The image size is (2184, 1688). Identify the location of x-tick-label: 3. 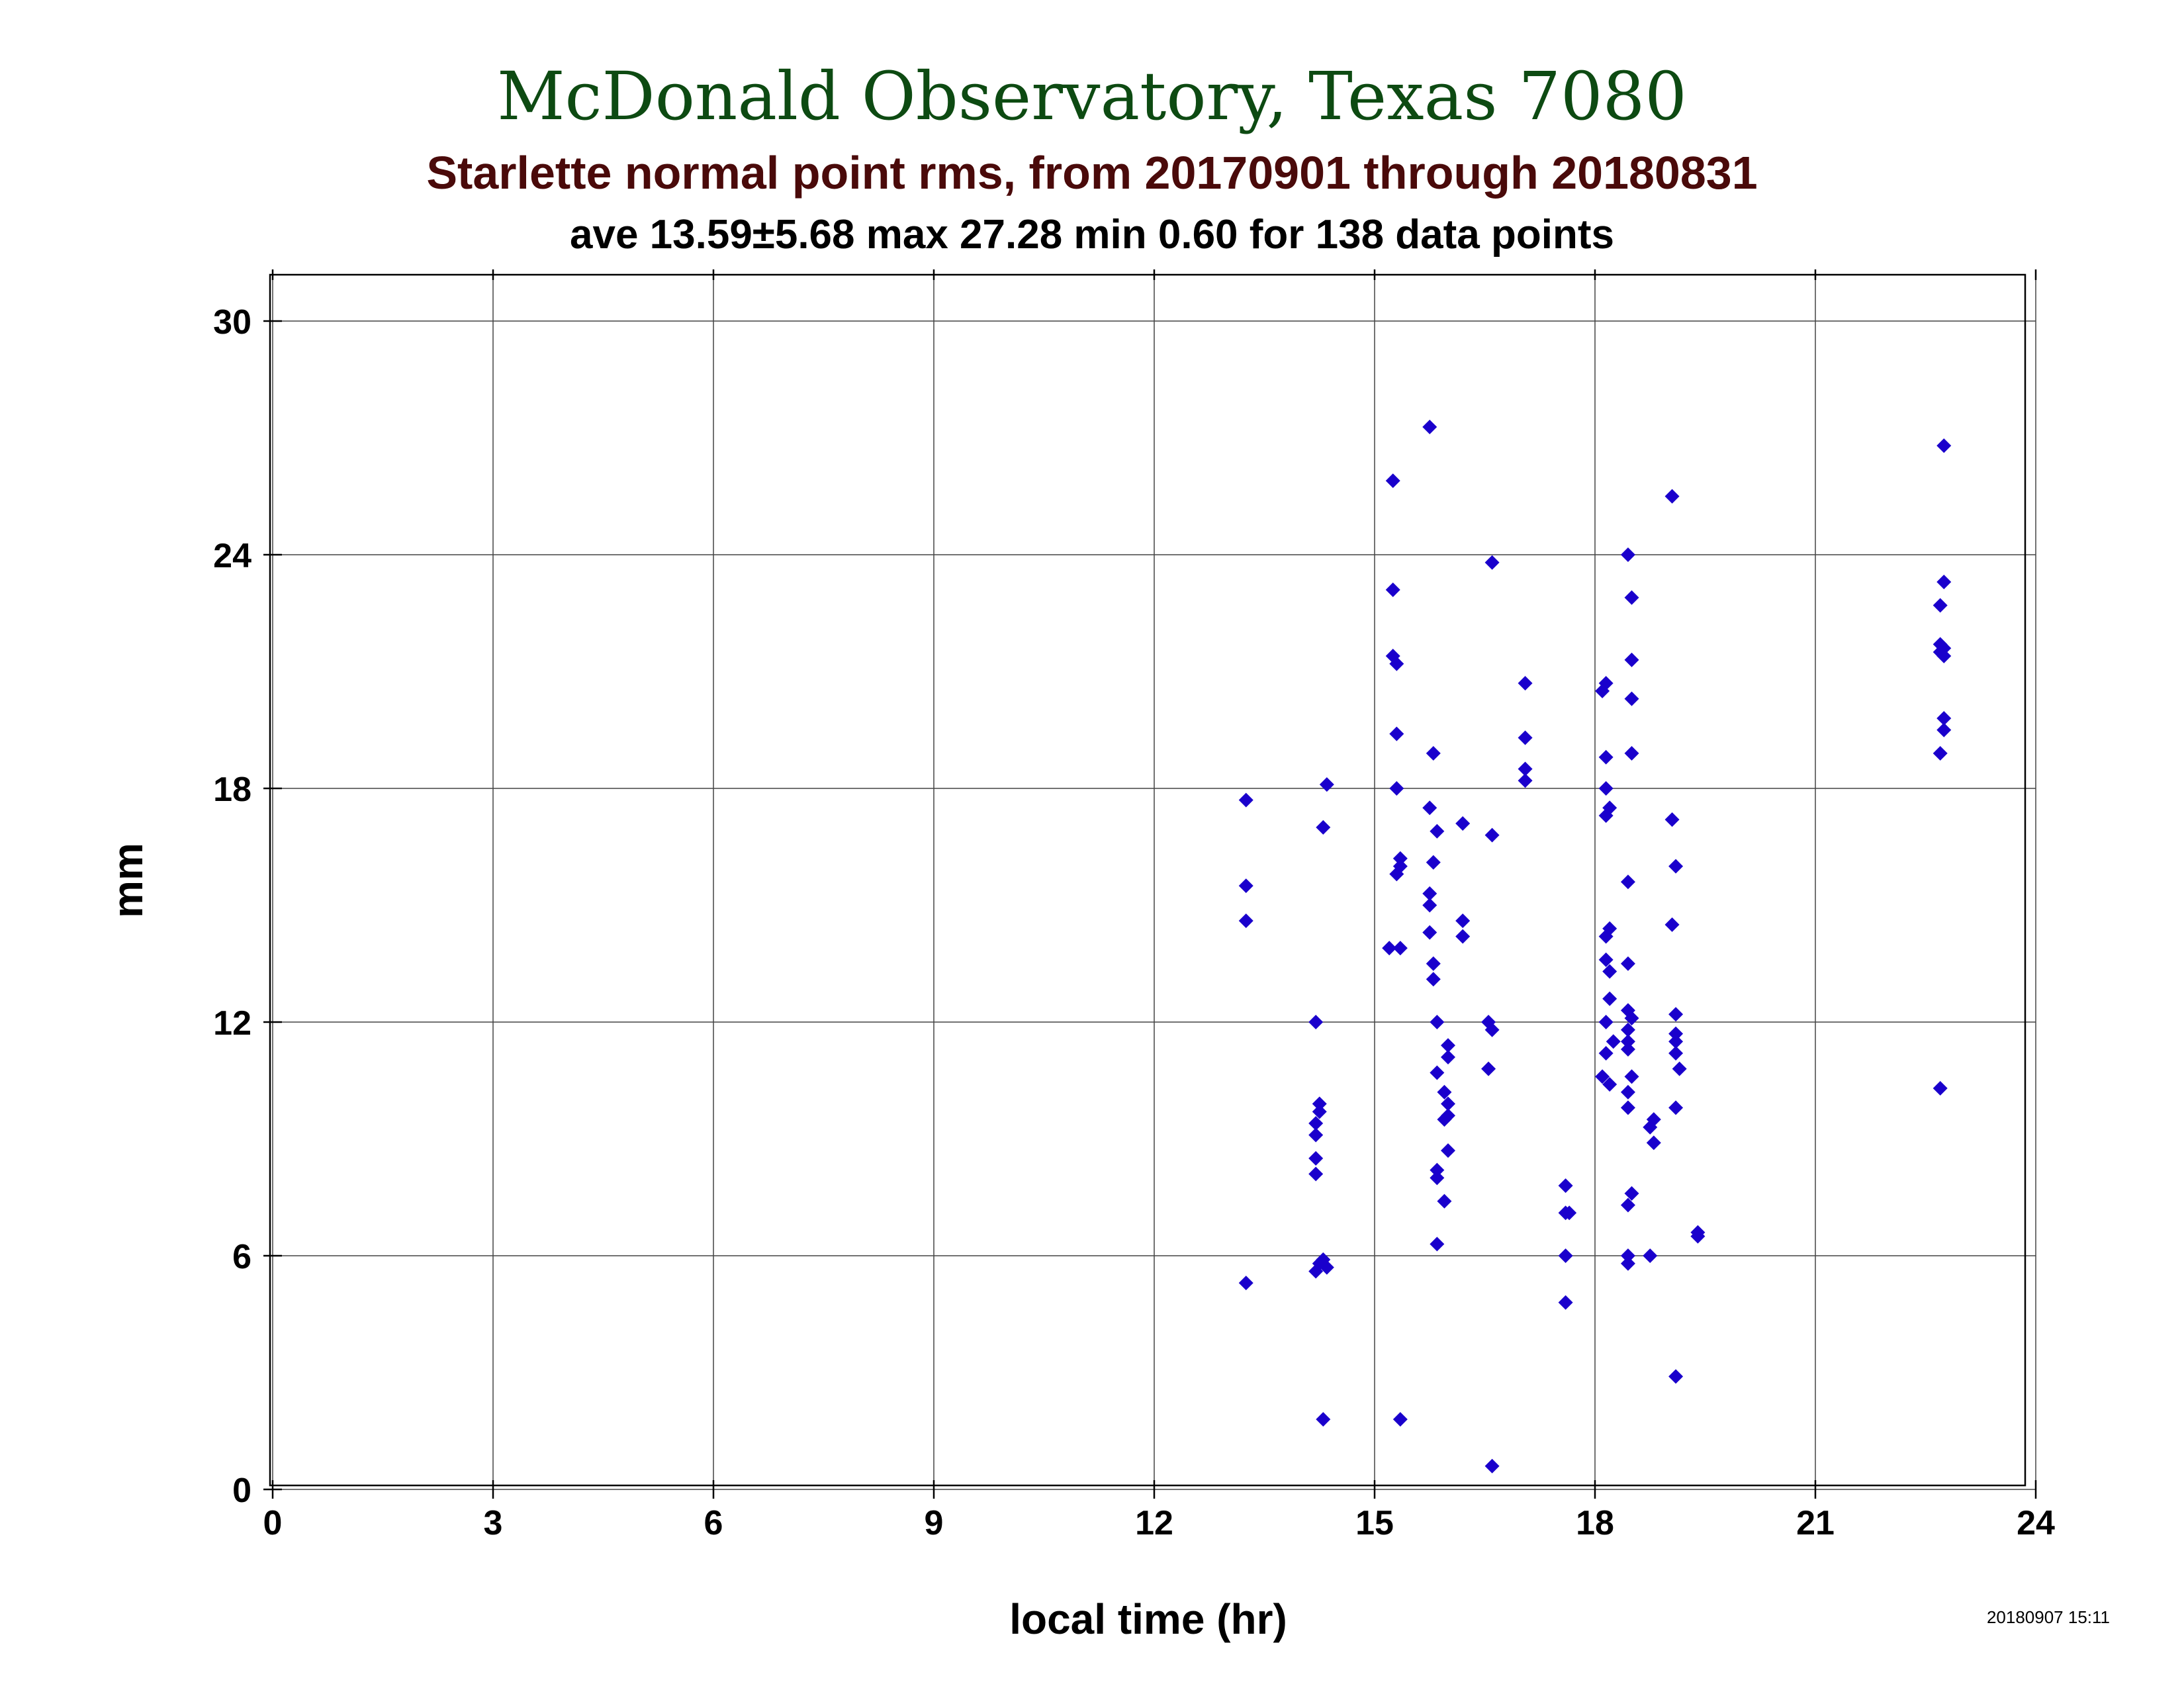
(493, 1523).